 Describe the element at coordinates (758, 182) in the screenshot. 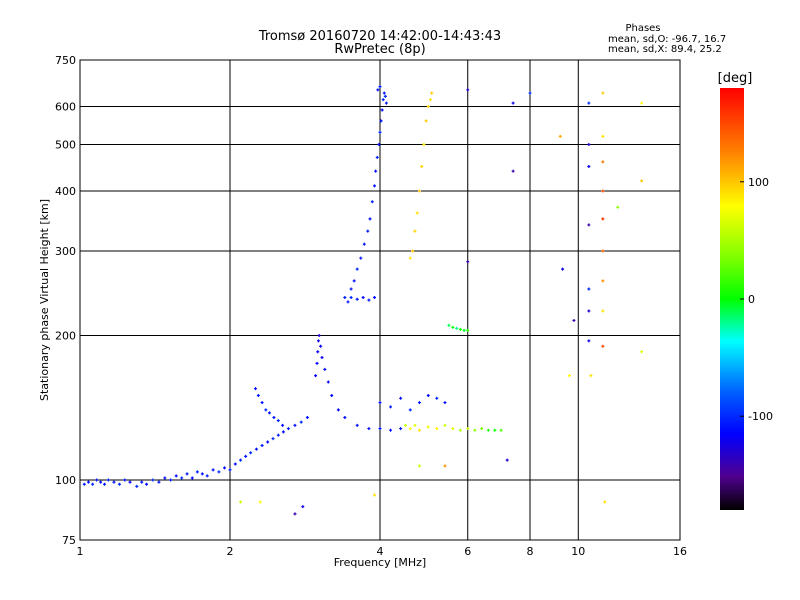

I see `colorbar-tick-label: 100` at that location.